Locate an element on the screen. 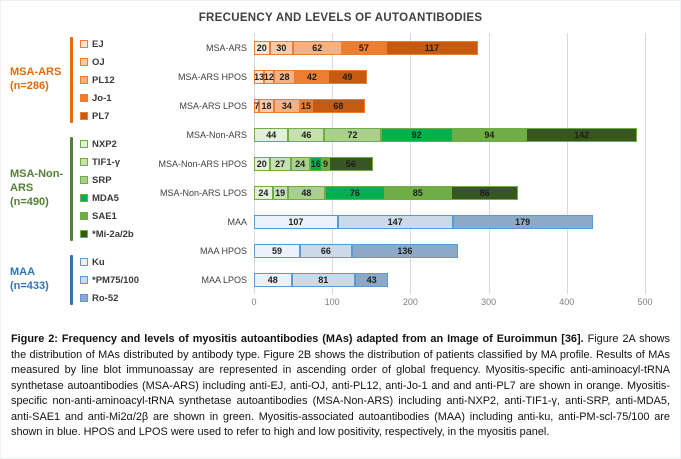  bar-segment-OJ: 12 is located at coordinates (268, 76).